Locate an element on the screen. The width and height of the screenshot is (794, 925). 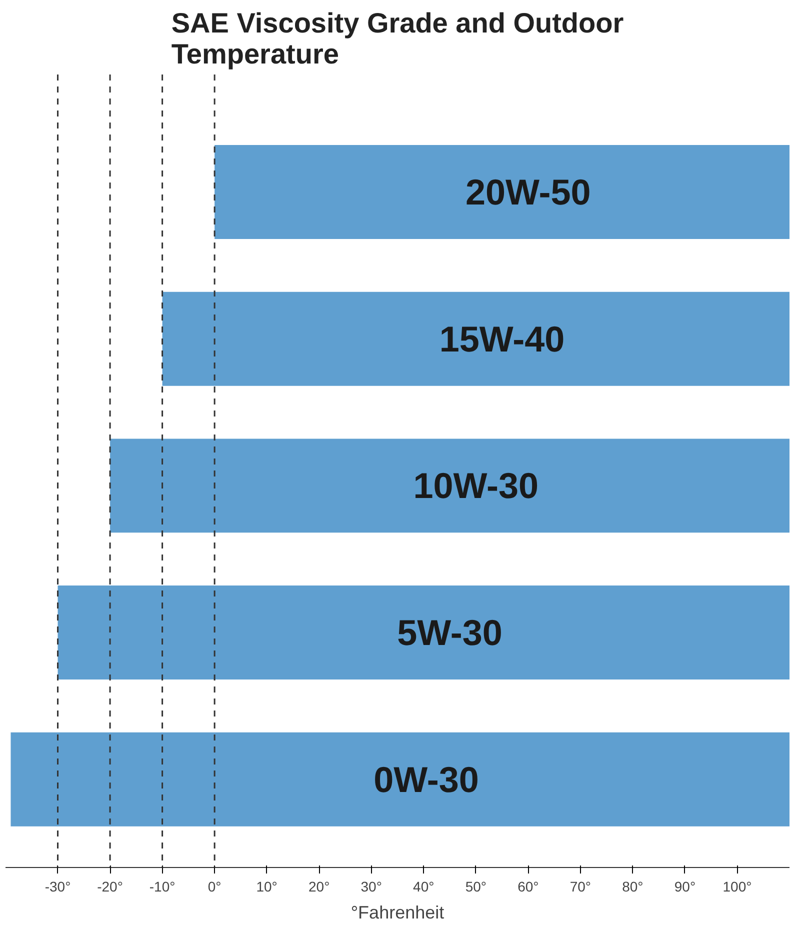
x-tick-label: 40° is located at coordinates (423, 886).